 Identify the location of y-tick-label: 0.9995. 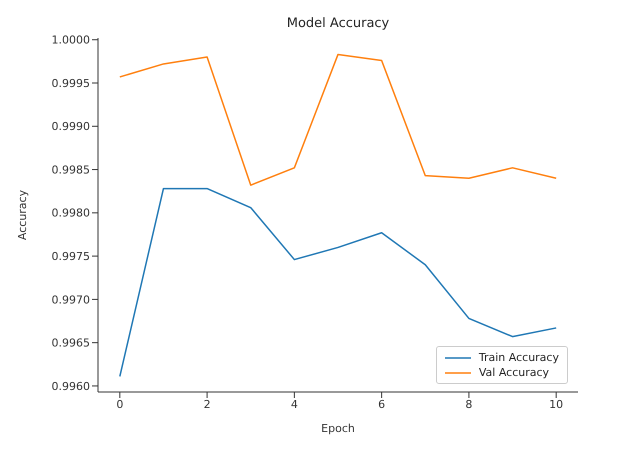
(71, 83).